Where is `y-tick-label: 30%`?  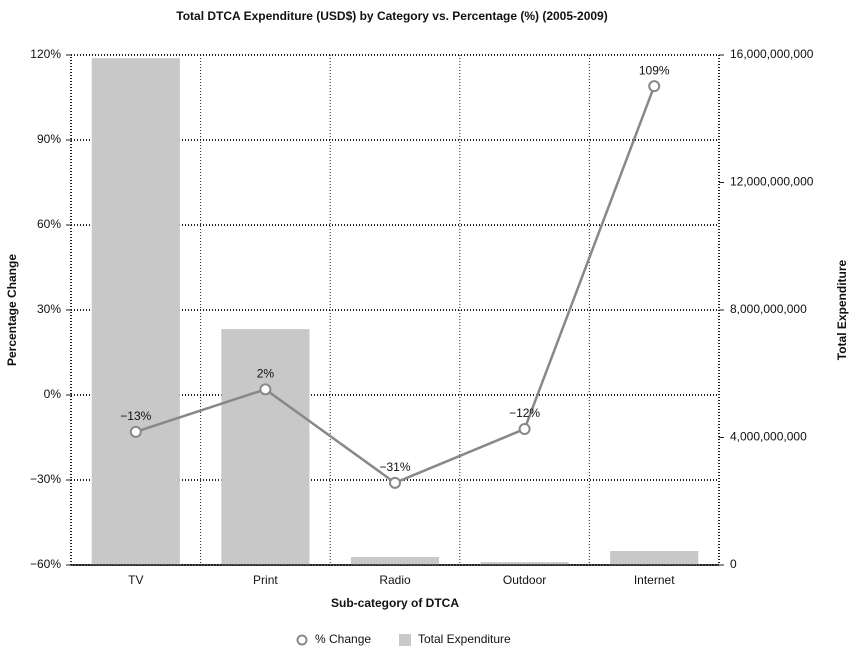
y-tick-label: 30% is located at coordinates (49, 309).